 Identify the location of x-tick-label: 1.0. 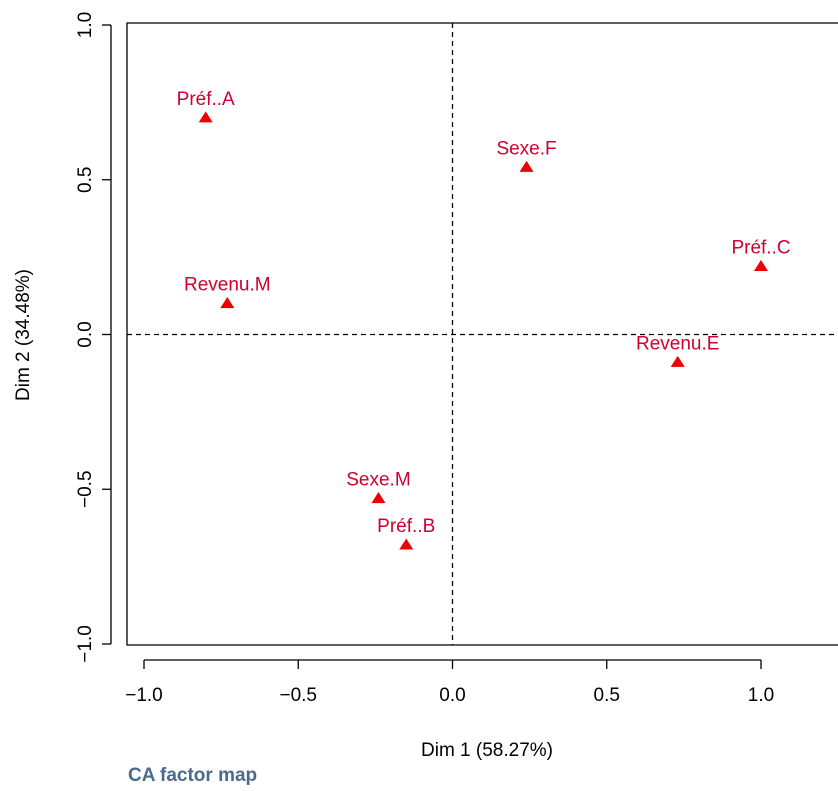
(761, 695).